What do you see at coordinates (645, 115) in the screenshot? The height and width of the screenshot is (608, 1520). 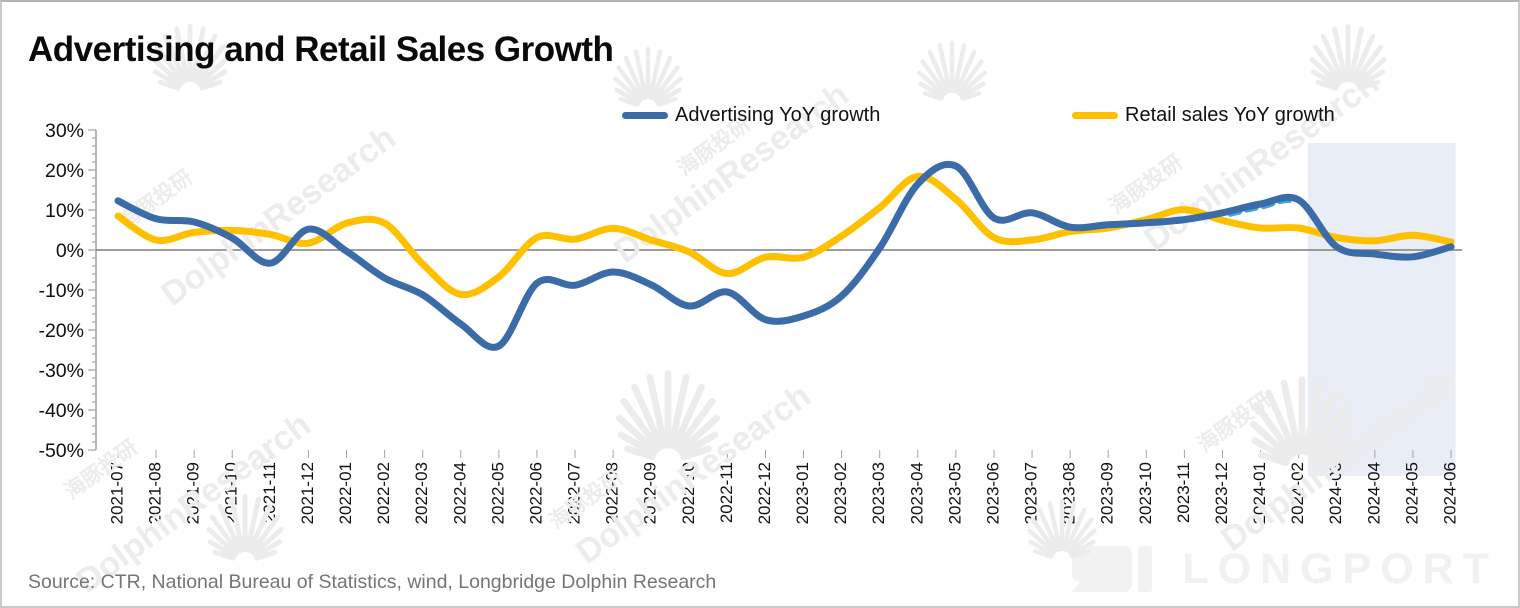 I see `legend-marker-advertising-icon` at bounding box center [645, 115].